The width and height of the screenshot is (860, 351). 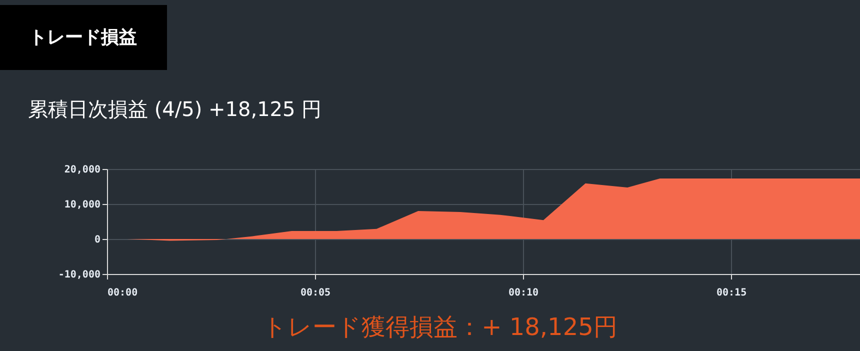 What do you see at coordinates (123, 293) in the screenshot?
I see `x-tick-label: 00:00` at bounding box center [123, 293].